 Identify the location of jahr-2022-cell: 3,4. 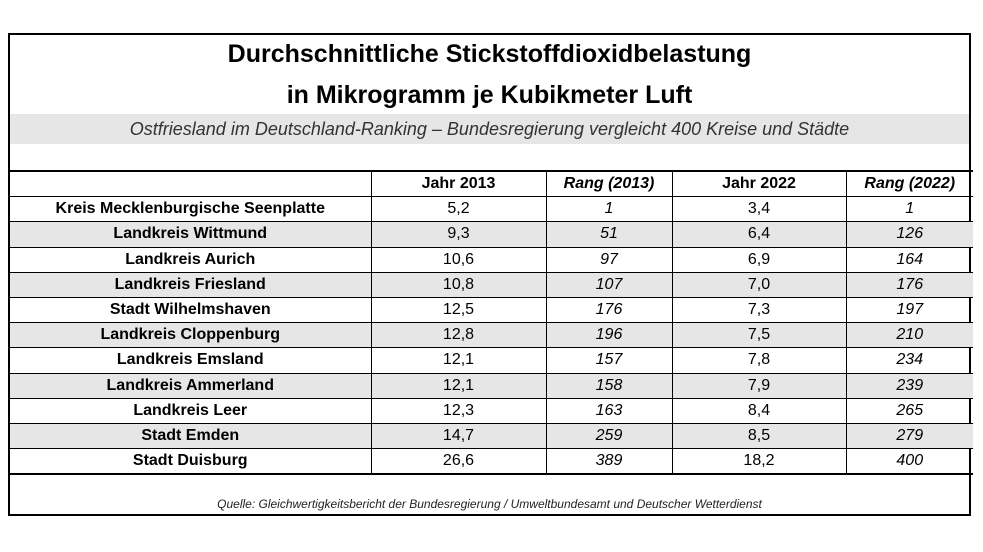
(759, 209).